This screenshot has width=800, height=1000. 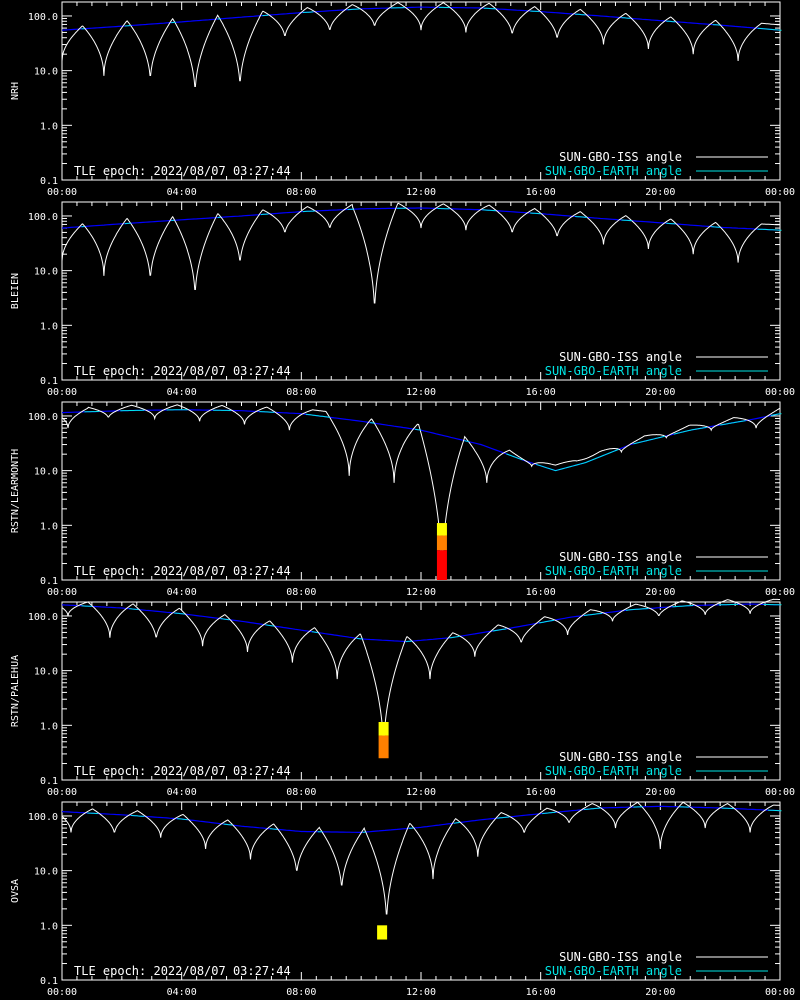 What do you see at coordinates (15, 691) in the screenshot?
I see `y-axis-label: RSTN/PALEHUA` at bounding box center [15, 691].